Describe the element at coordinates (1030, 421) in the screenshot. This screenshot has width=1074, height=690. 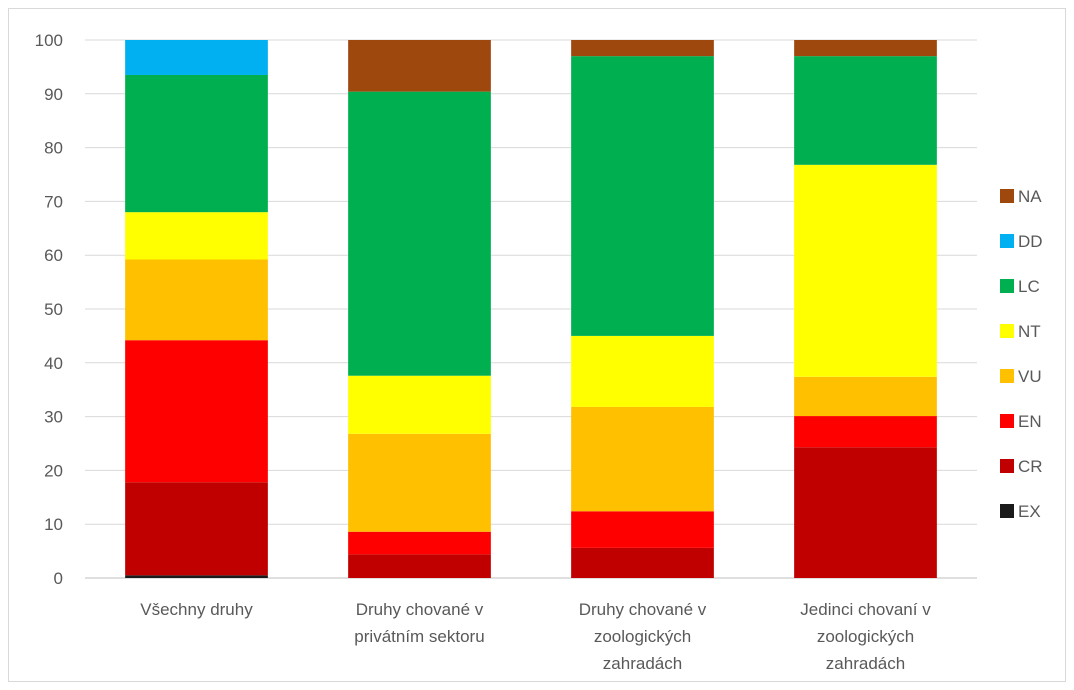
I see `legend-label-en: EN` at that location.